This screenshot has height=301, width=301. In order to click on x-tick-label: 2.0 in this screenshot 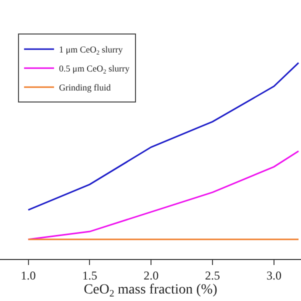, I will do `click(151, 275)`.